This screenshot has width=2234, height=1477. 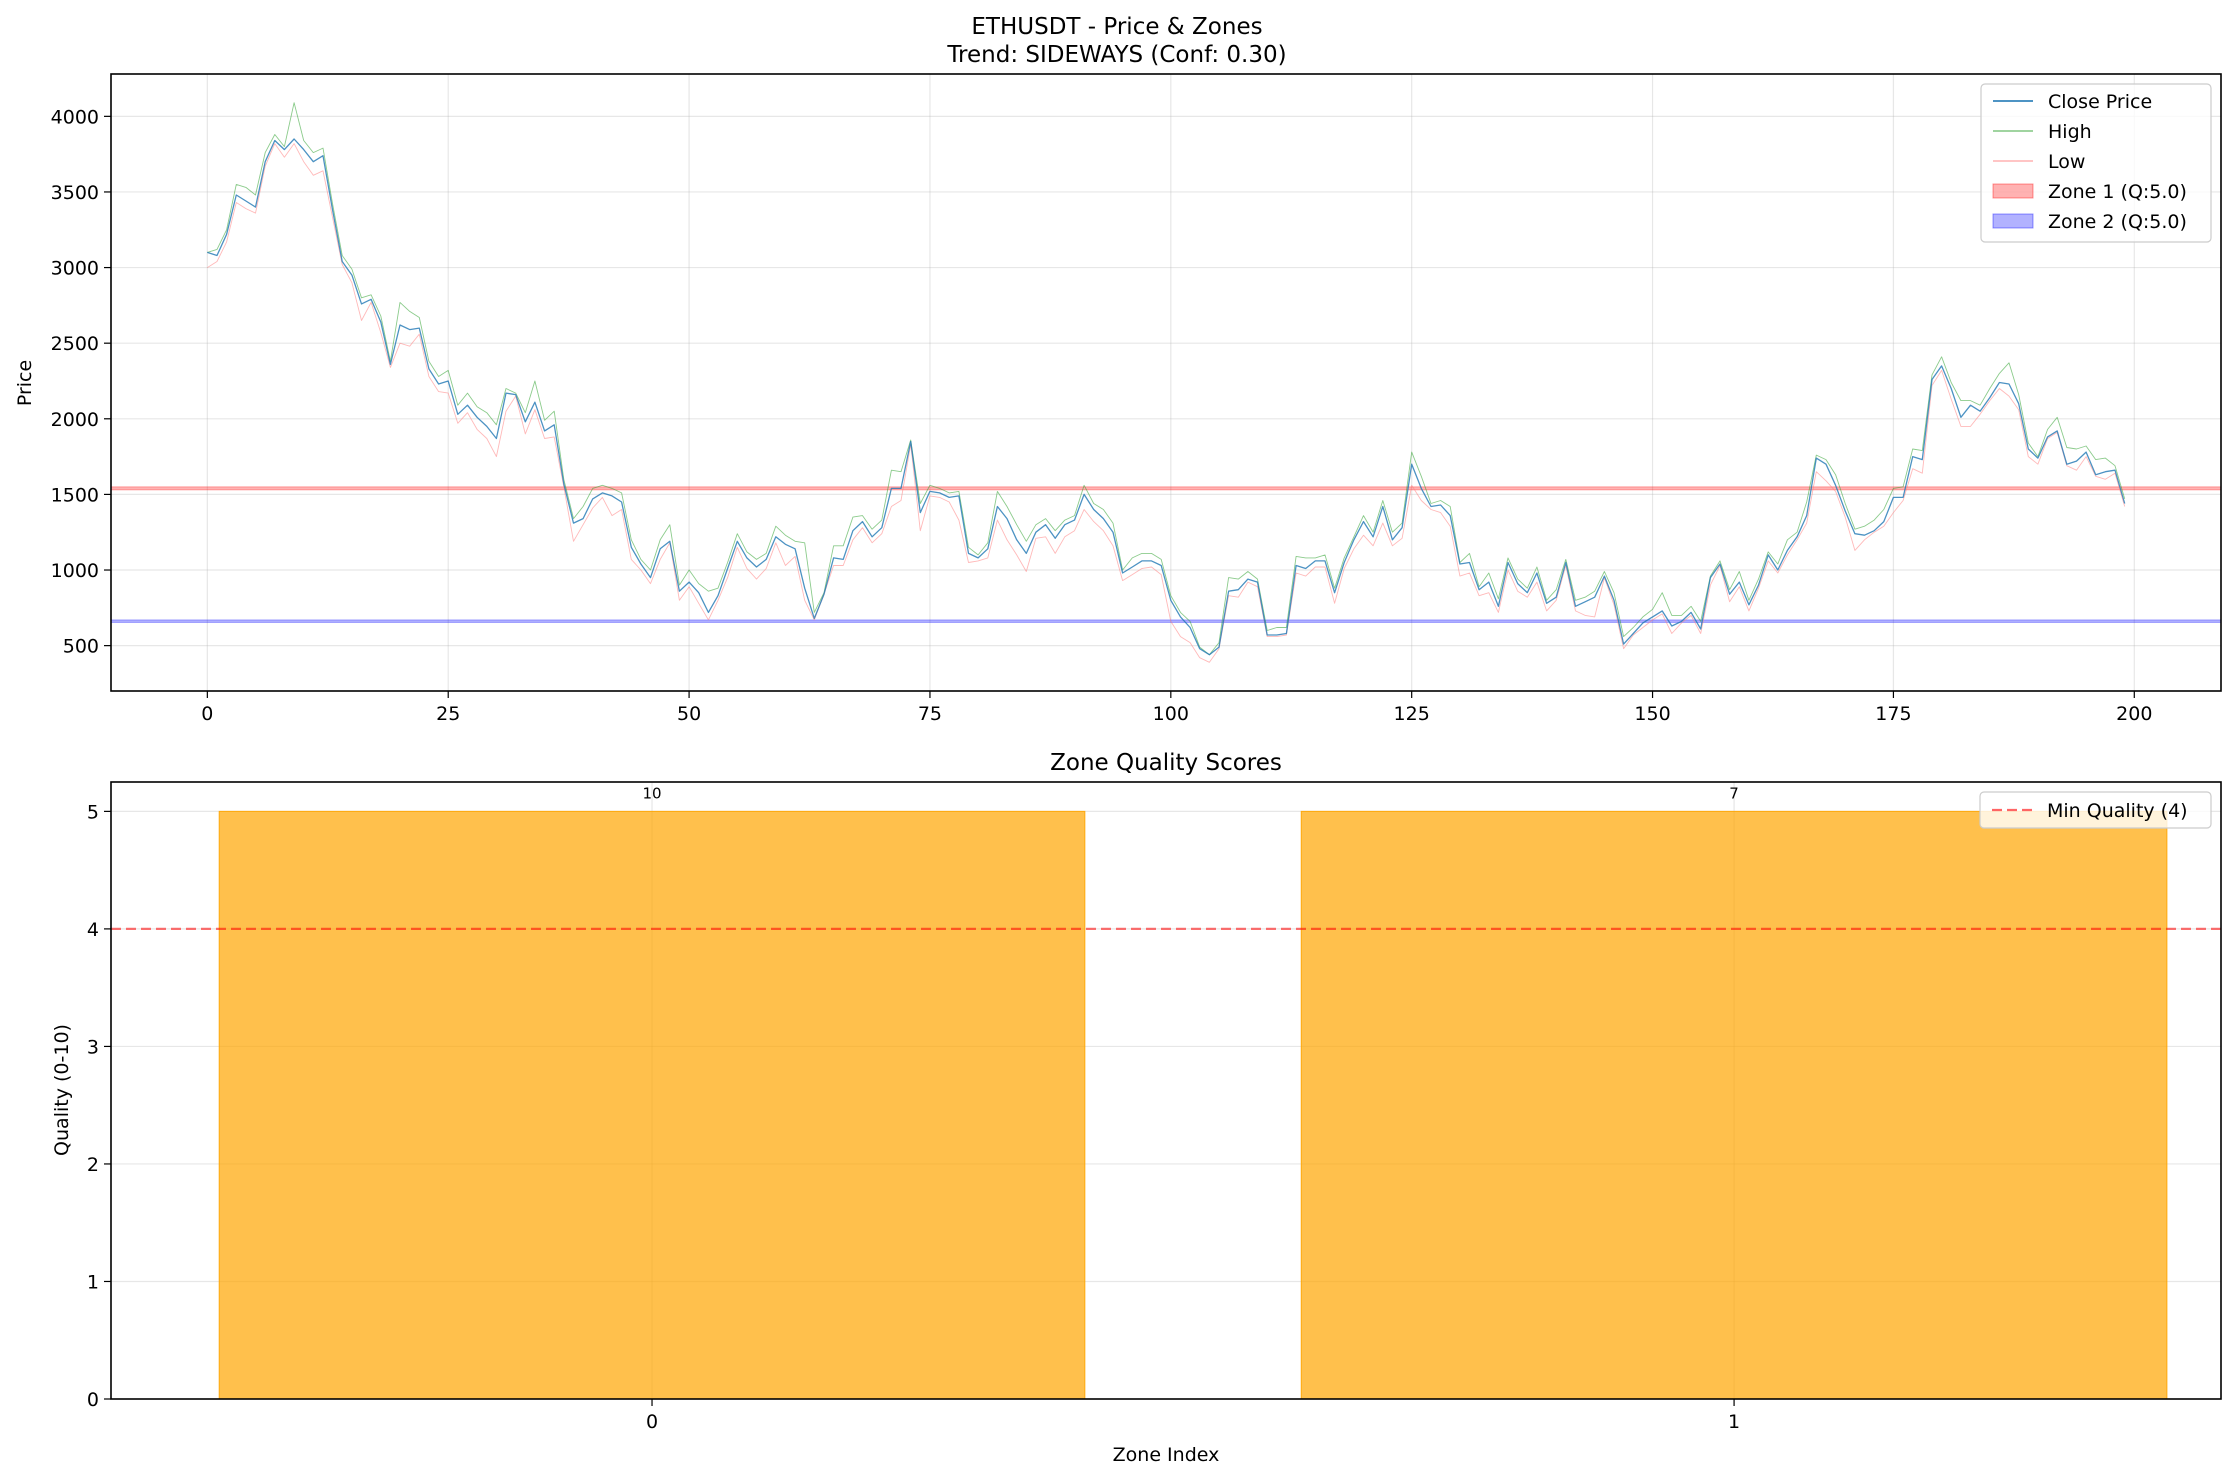 What do you see at coordinates (2134, 714) in the screenshot?
I see `price-x-tick-label: 200` at bounding box center [2134, 714].